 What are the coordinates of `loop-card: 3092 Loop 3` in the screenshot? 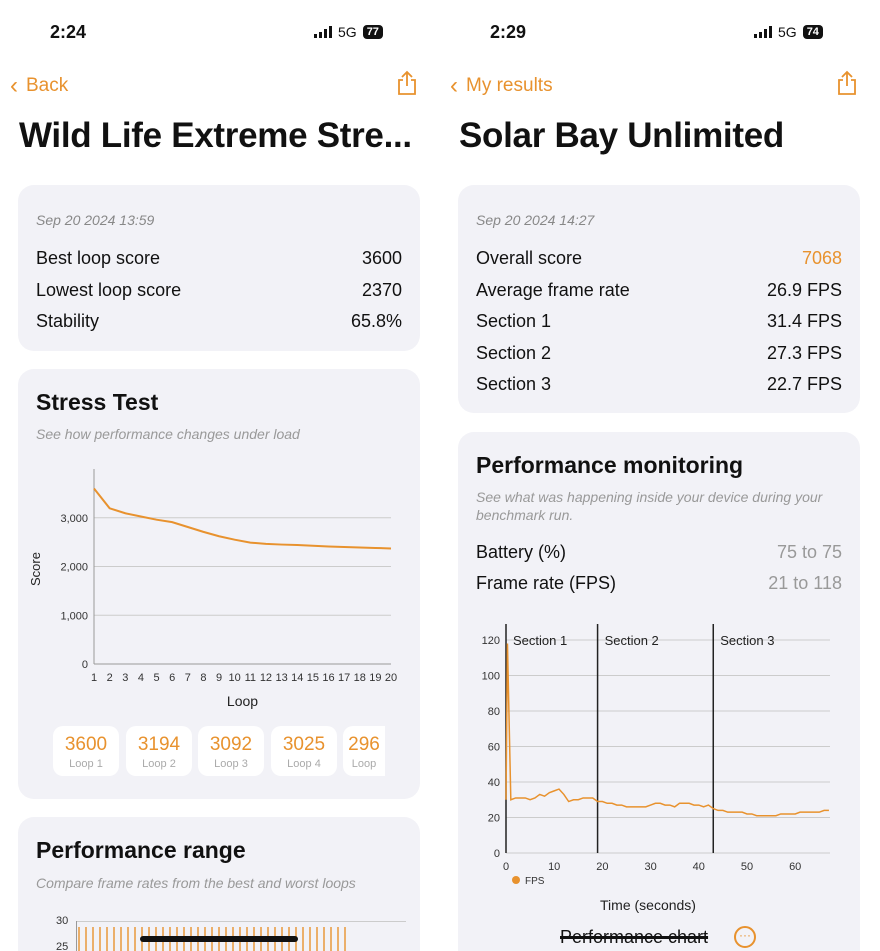 It's located at (231, 751).